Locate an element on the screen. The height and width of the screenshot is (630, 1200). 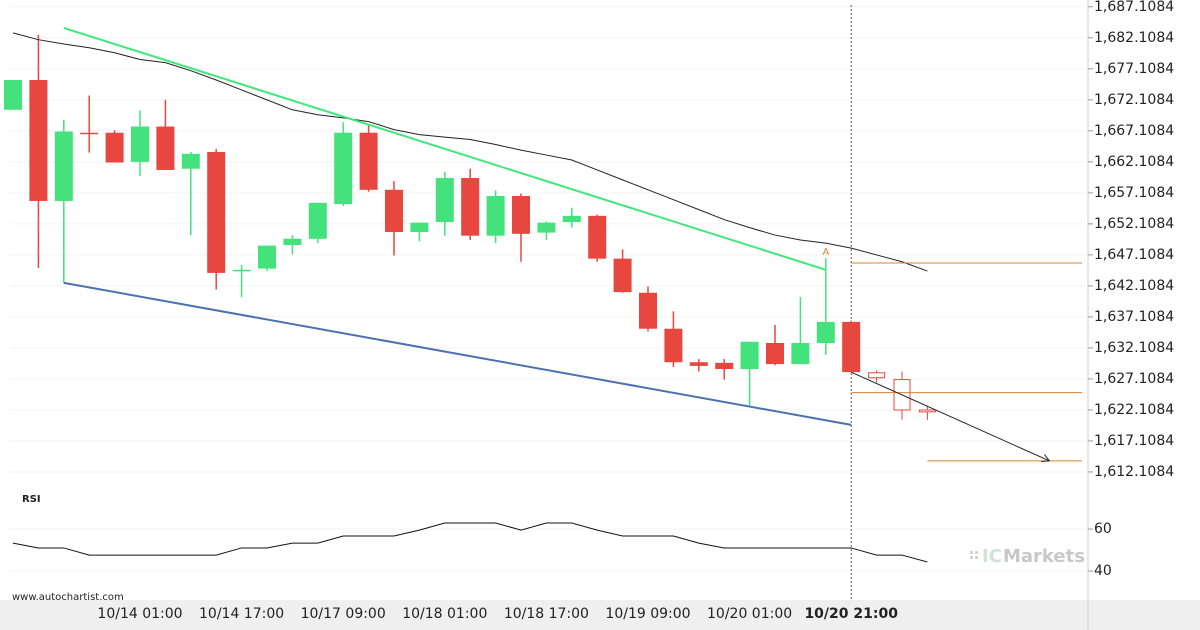
y-tick-label: 1,627.1084 is located at coordinates (1134, 379).